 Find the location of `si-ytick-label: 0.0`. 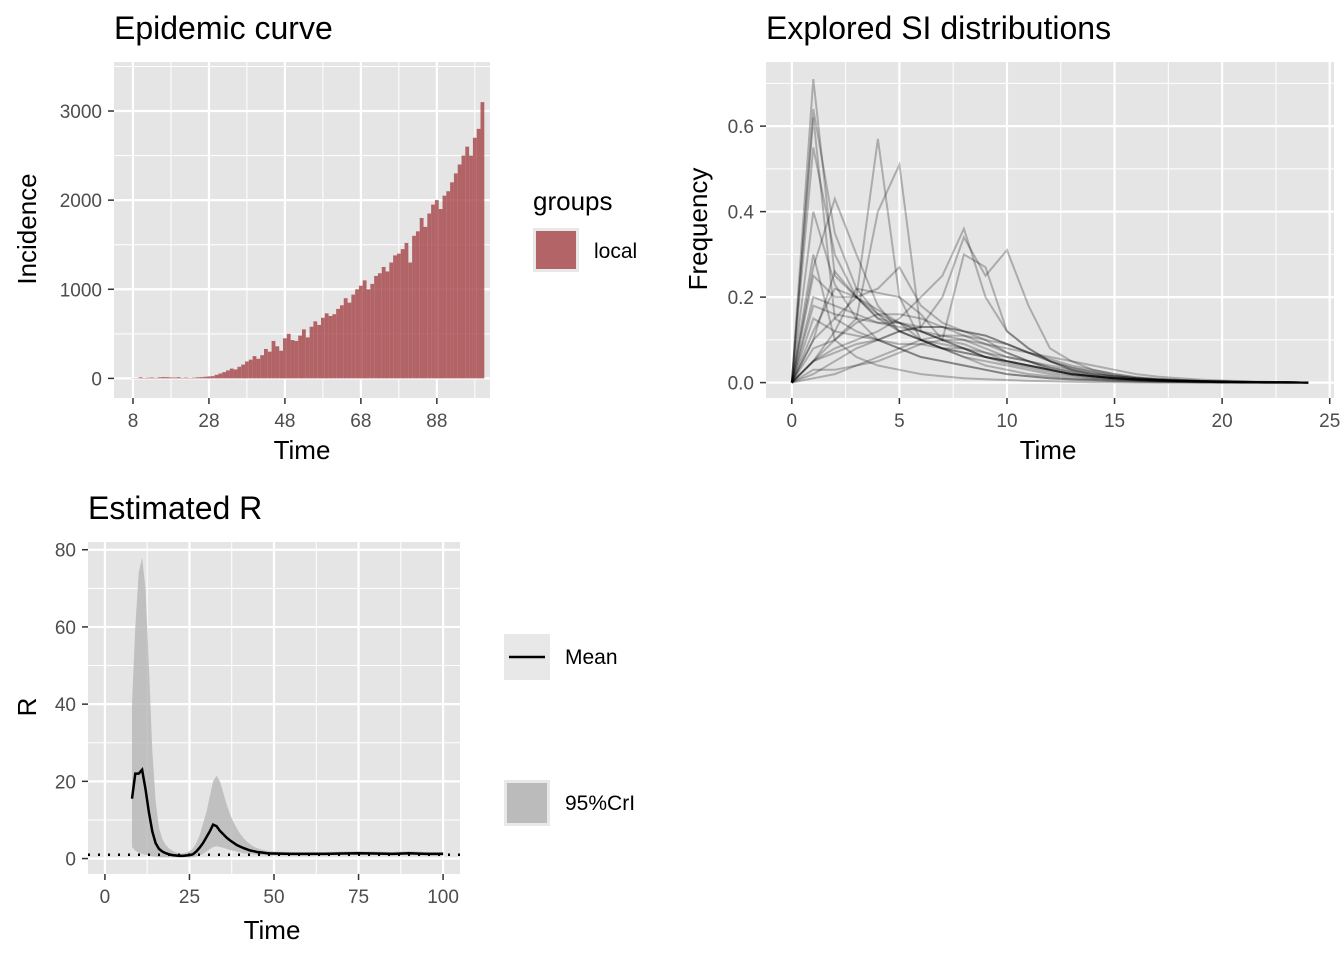

si-ytick-label: 0.0 is located at coordinates (741, 384).